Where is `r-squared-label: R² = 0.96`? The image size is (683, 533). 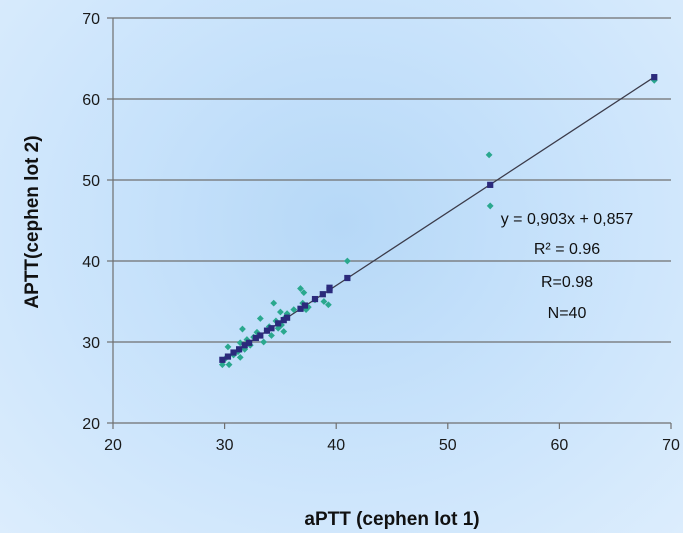
r-squared-label: R² = 0.96 is located at coordinates (567, 249).